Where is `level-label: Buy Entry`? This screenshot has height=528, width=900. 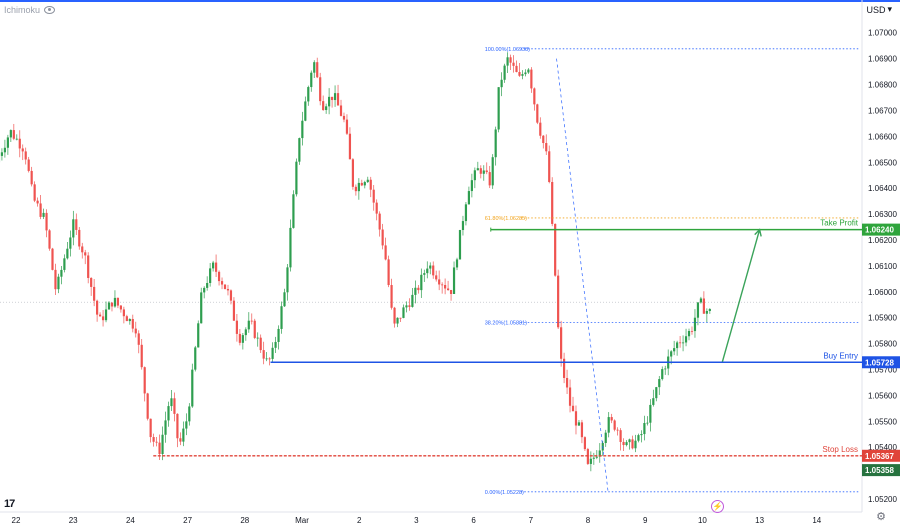 level-label: Buy Entry is located at coordinates (840, 355).